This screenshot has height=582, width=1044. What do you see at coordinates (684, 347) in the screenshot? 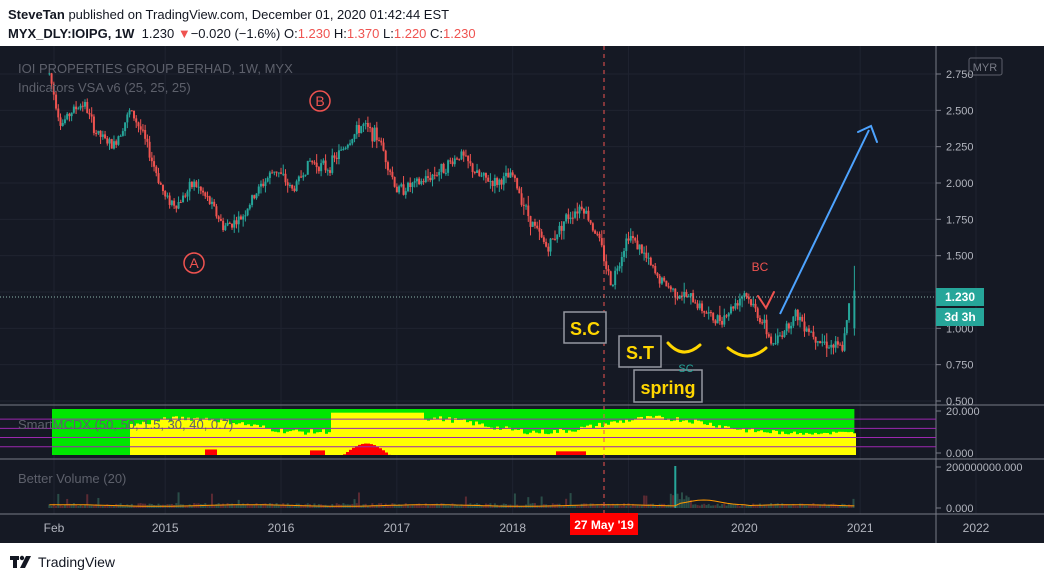
I see `st-smile-curve` at bounding box center [684, 347].